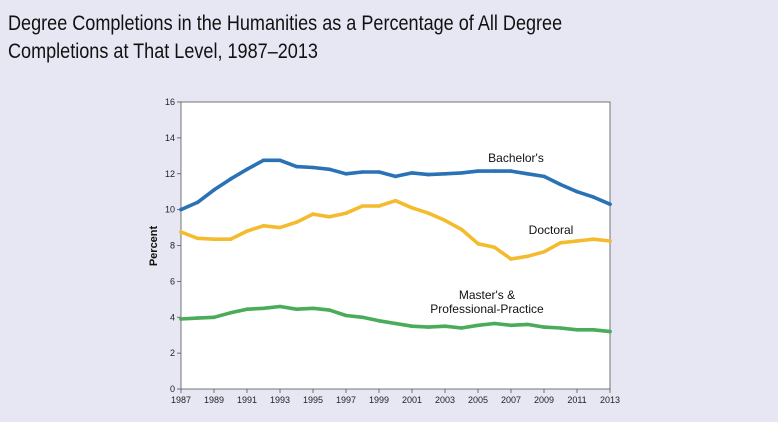 The height and width of the screenshot is (422, 778). I want to click on x-tick-label: 2009, so click(544, 400).